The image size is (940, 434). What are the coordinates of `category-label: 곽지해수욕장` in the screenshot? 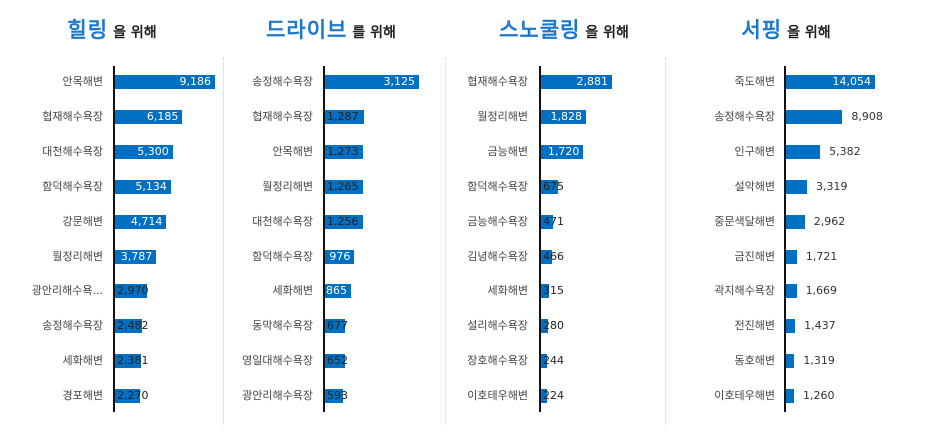 It's located at (744, 291).